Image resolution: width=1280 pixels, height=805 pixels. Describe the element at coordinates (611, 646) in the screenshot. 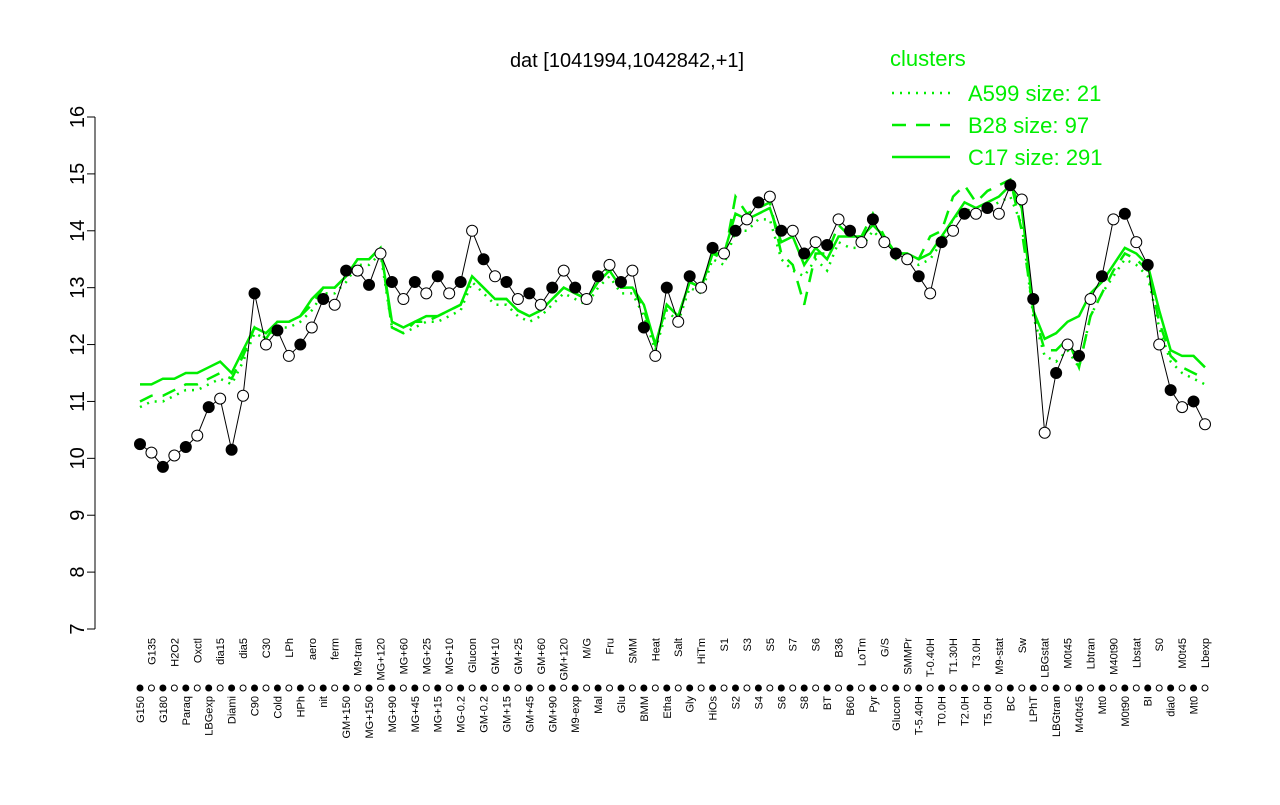

I see `x-tick-label: Fru` at that location.